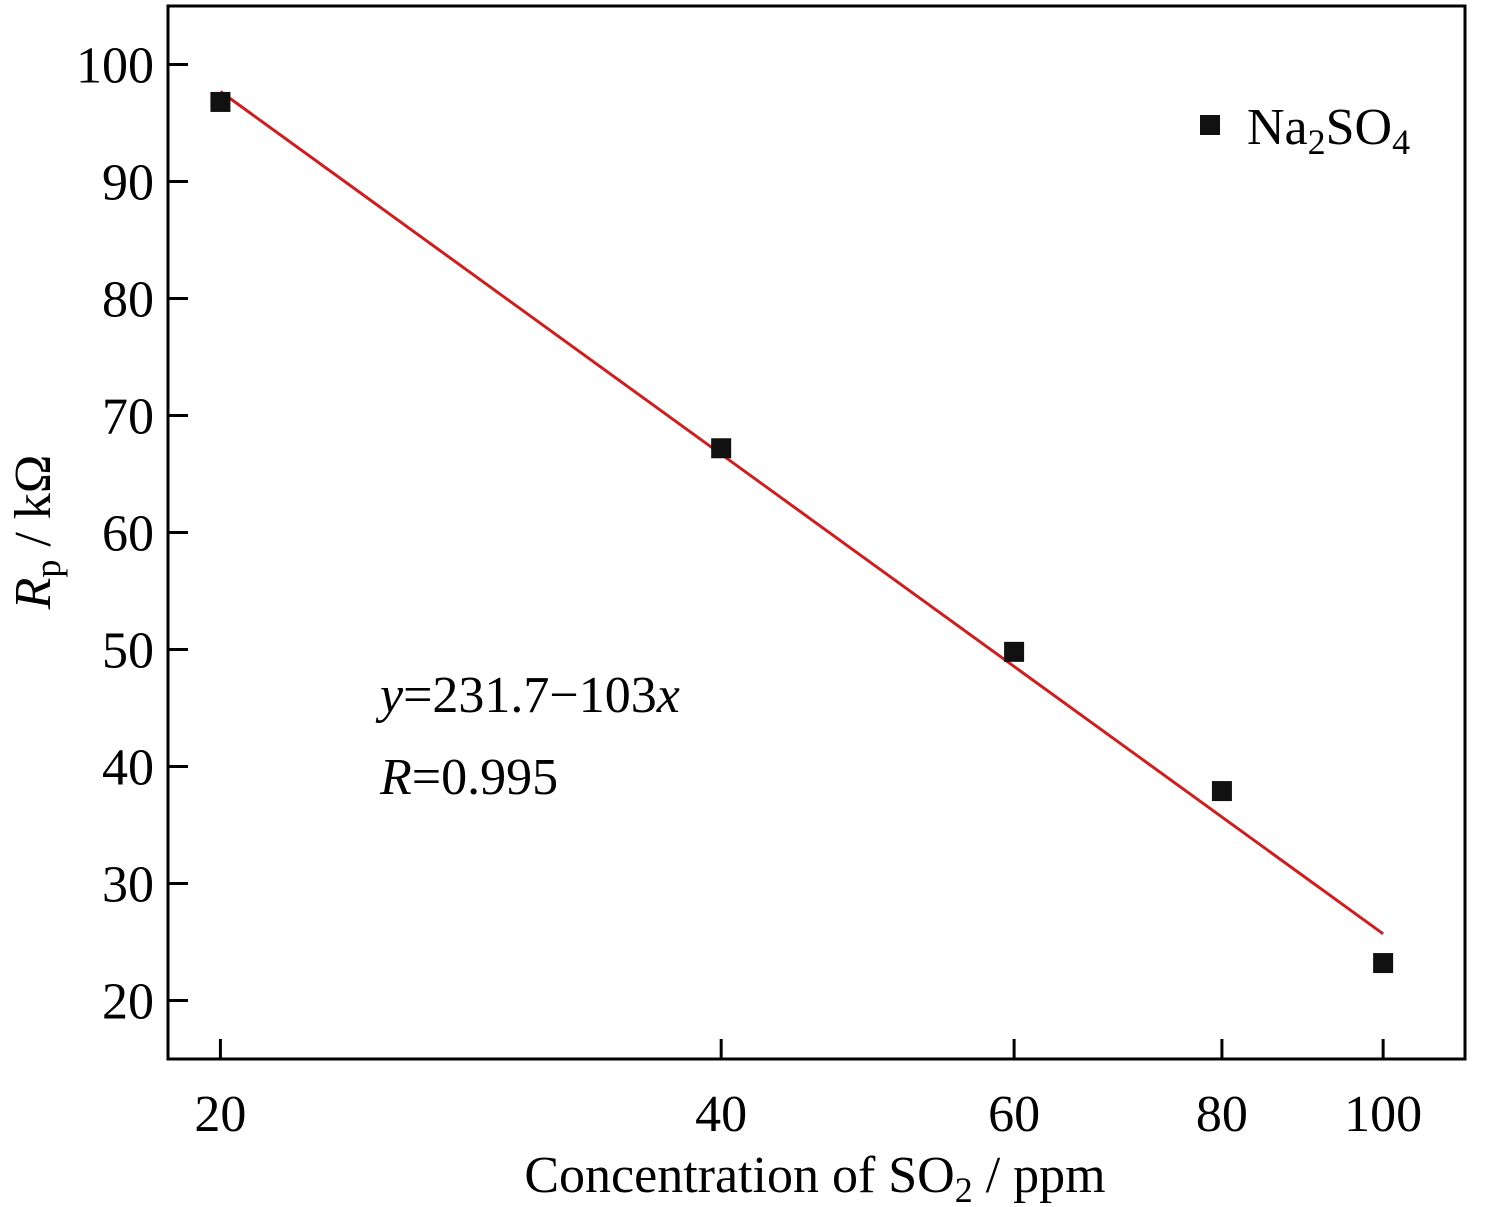 This screenshot has height=1207, width=1495. What do you see at coordinates (128, 1002) in the screenshot?
I see `y-tick-label: 20` at bounding box center [128, 1002].